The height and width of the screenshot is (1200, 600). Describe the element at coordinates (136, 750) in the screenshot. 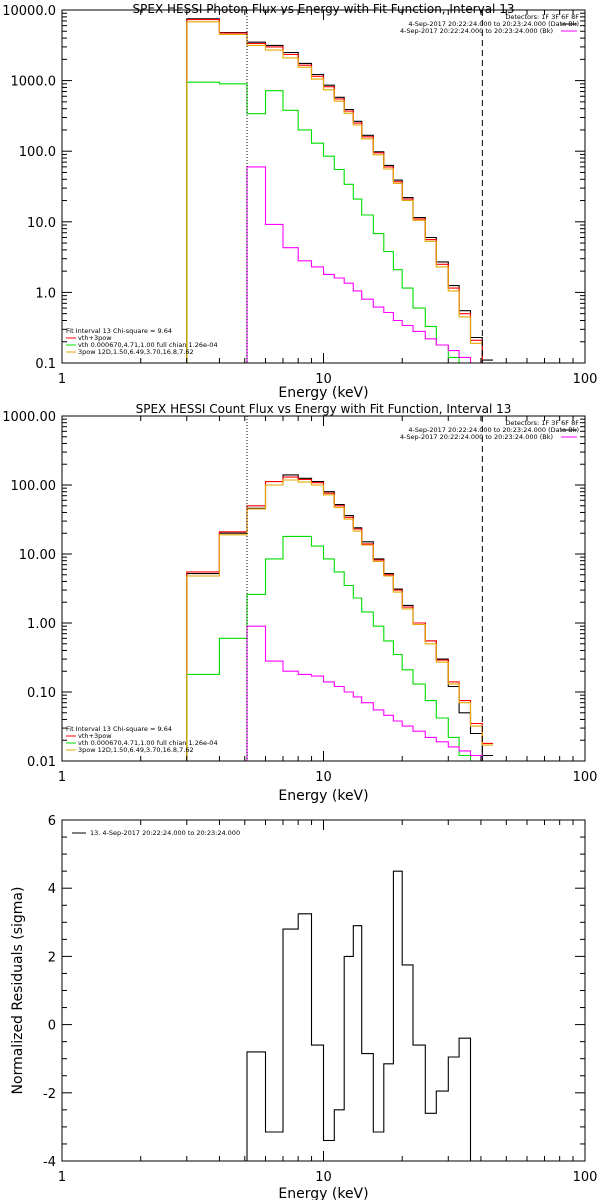

I see `count-legend-text: 3pow 12D,1.50,6.49,3.70,16.8,7.62` at that location.